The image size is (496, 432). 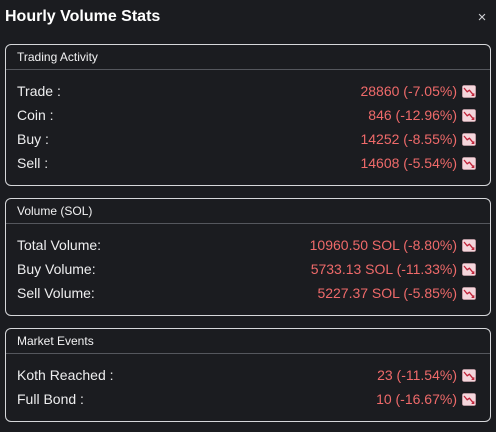 What do you see at coordinates (408, 91) in the screenshot?
I see `stat-value: 28860 (-7.05%)` at bounding box center [408, 91].